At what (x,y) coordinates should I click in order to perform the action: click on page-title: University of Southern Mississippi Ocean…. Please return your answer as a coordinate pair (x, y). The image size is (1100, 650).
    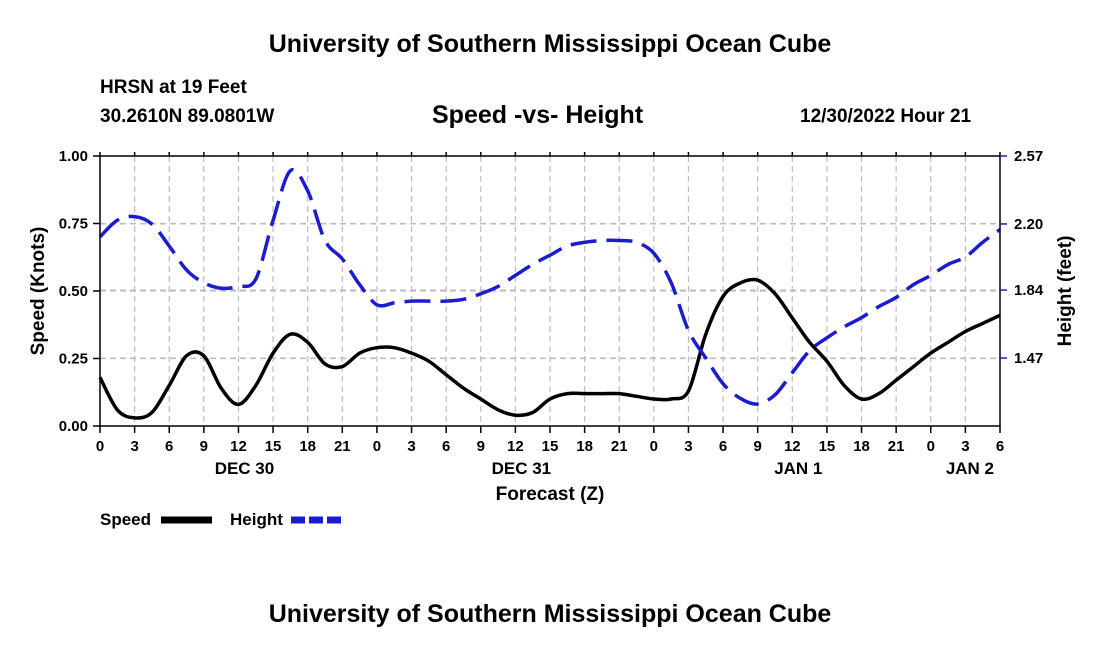
    Looking at the image, I should click on (550, 44).